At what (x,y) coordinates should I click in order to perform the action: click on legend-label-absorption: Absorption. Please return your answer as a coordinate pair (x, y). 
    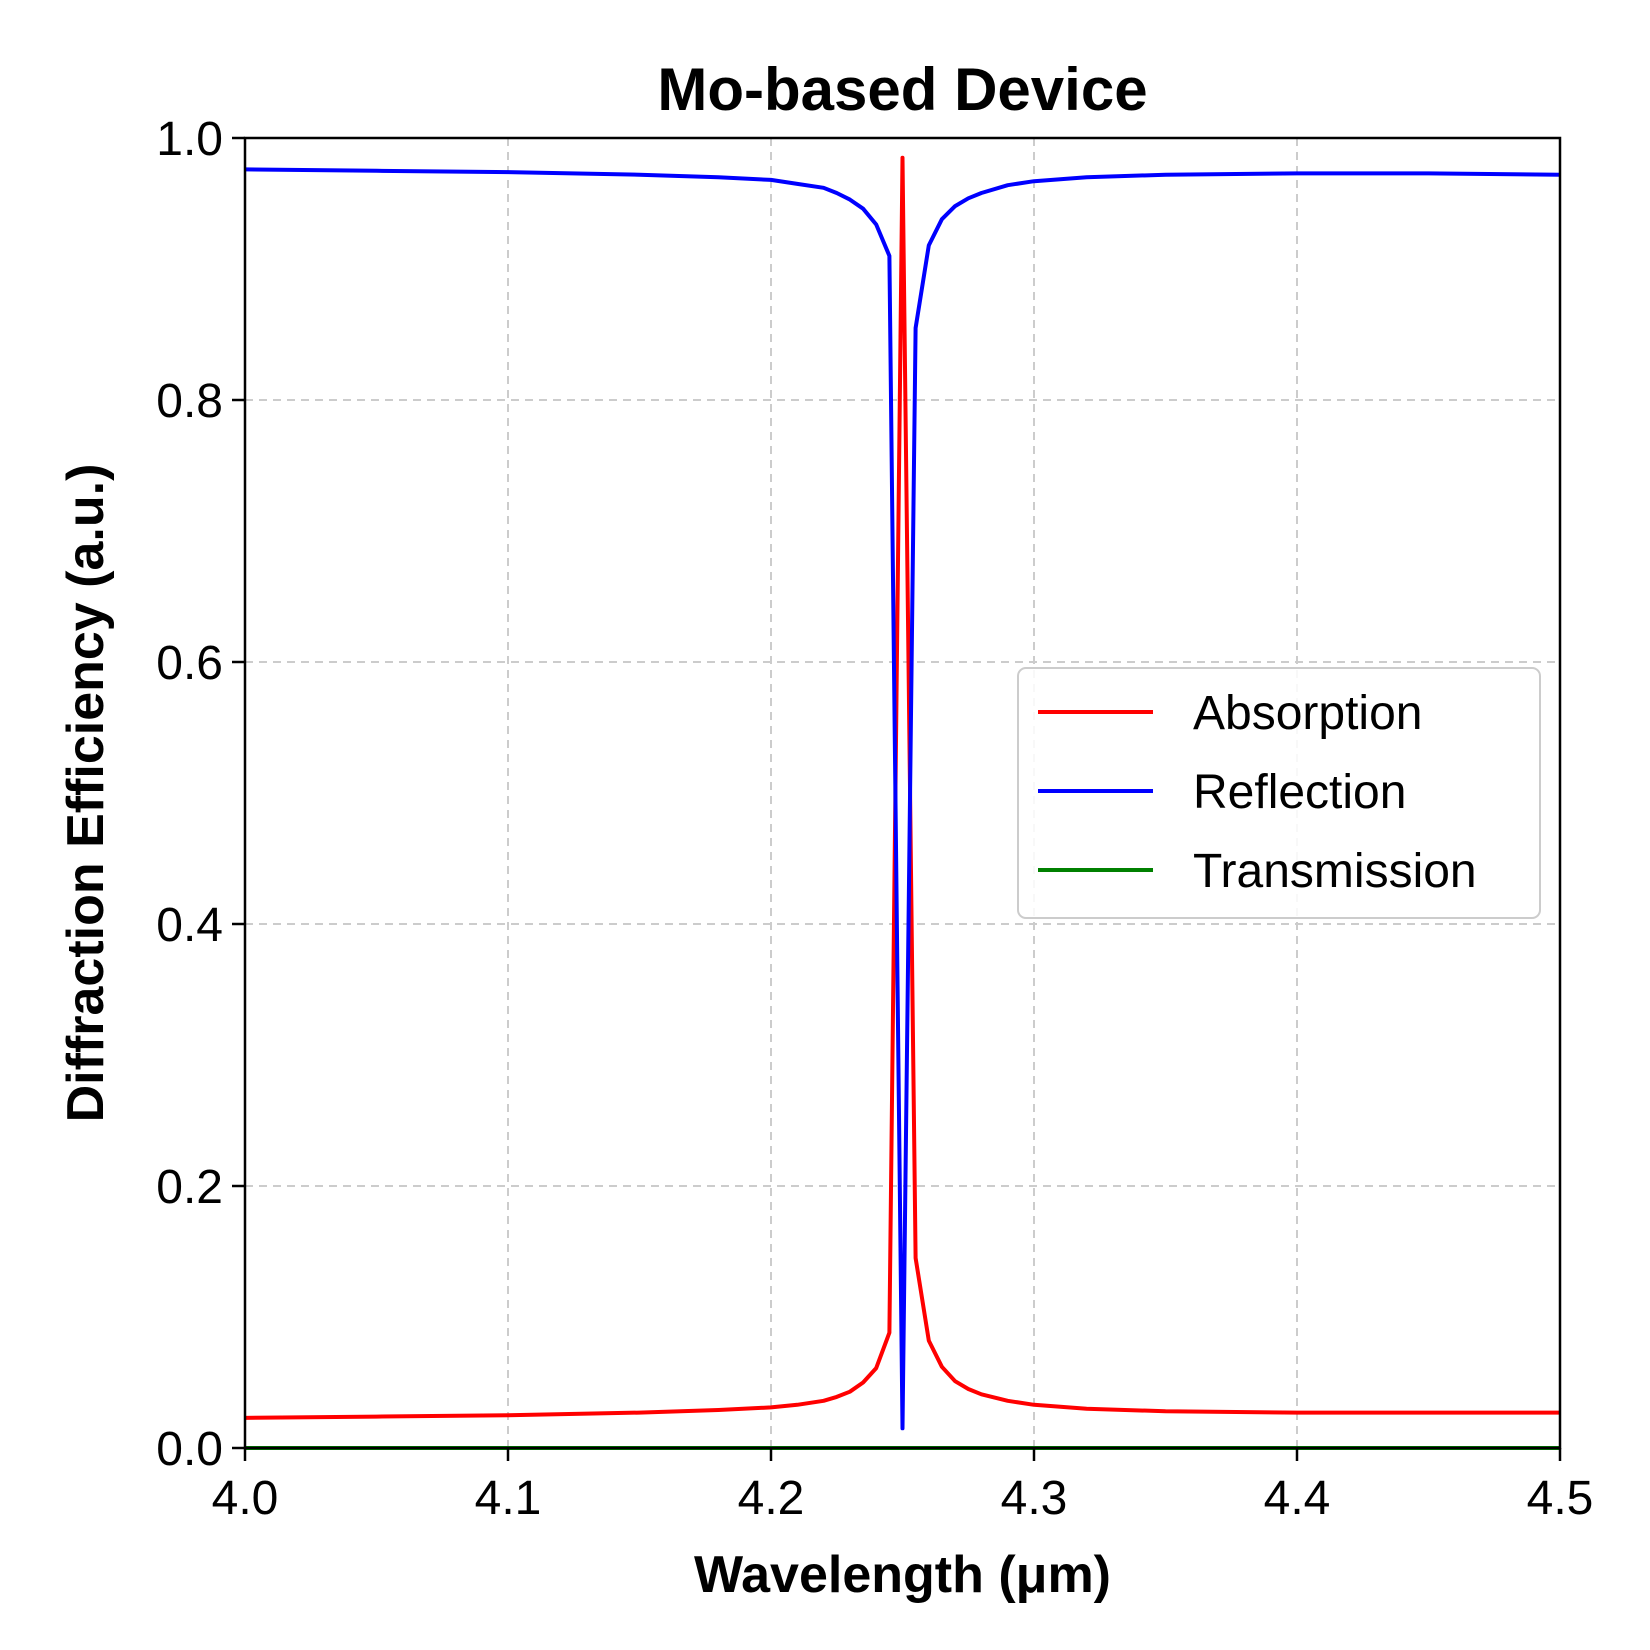
    Looking at the image, I should click on (1307, 713).